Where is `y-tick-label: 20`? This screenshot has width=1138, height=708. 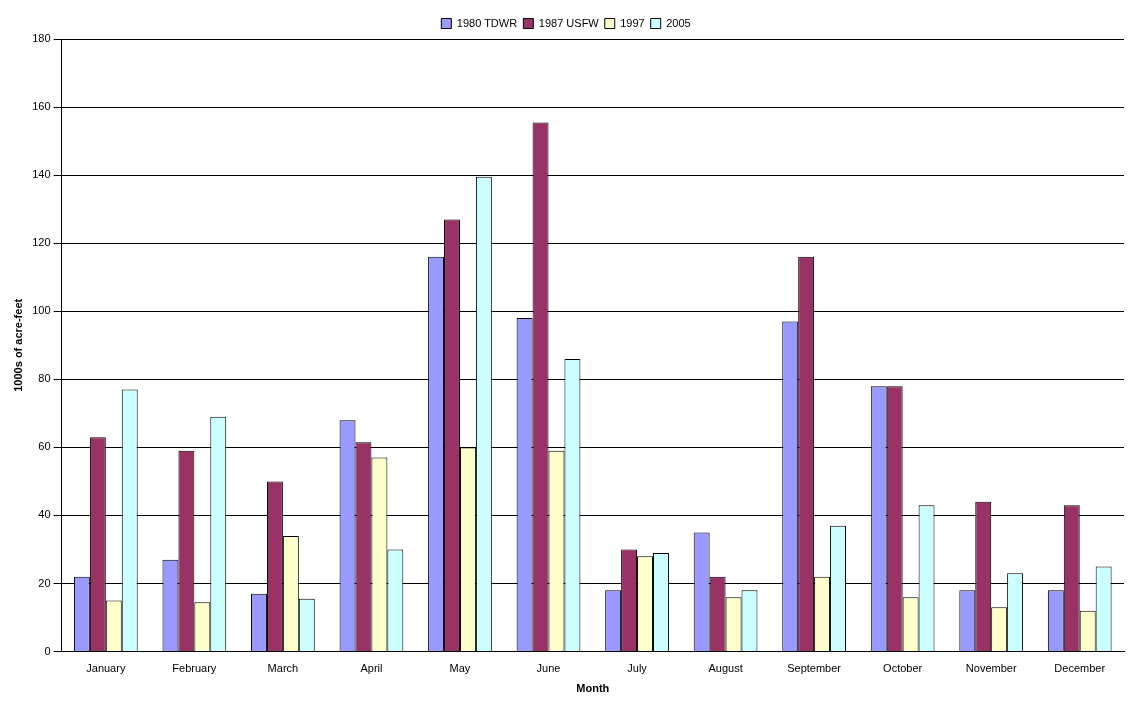 y-tick-label: 20 is located at coordinates (44, 582).